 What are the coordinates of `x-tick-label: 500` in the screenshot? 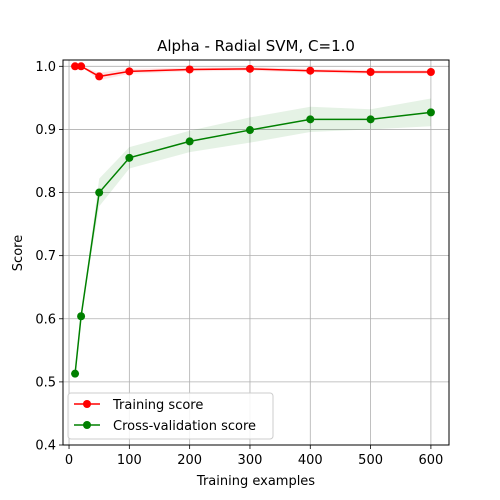 It's located at (370, 460).